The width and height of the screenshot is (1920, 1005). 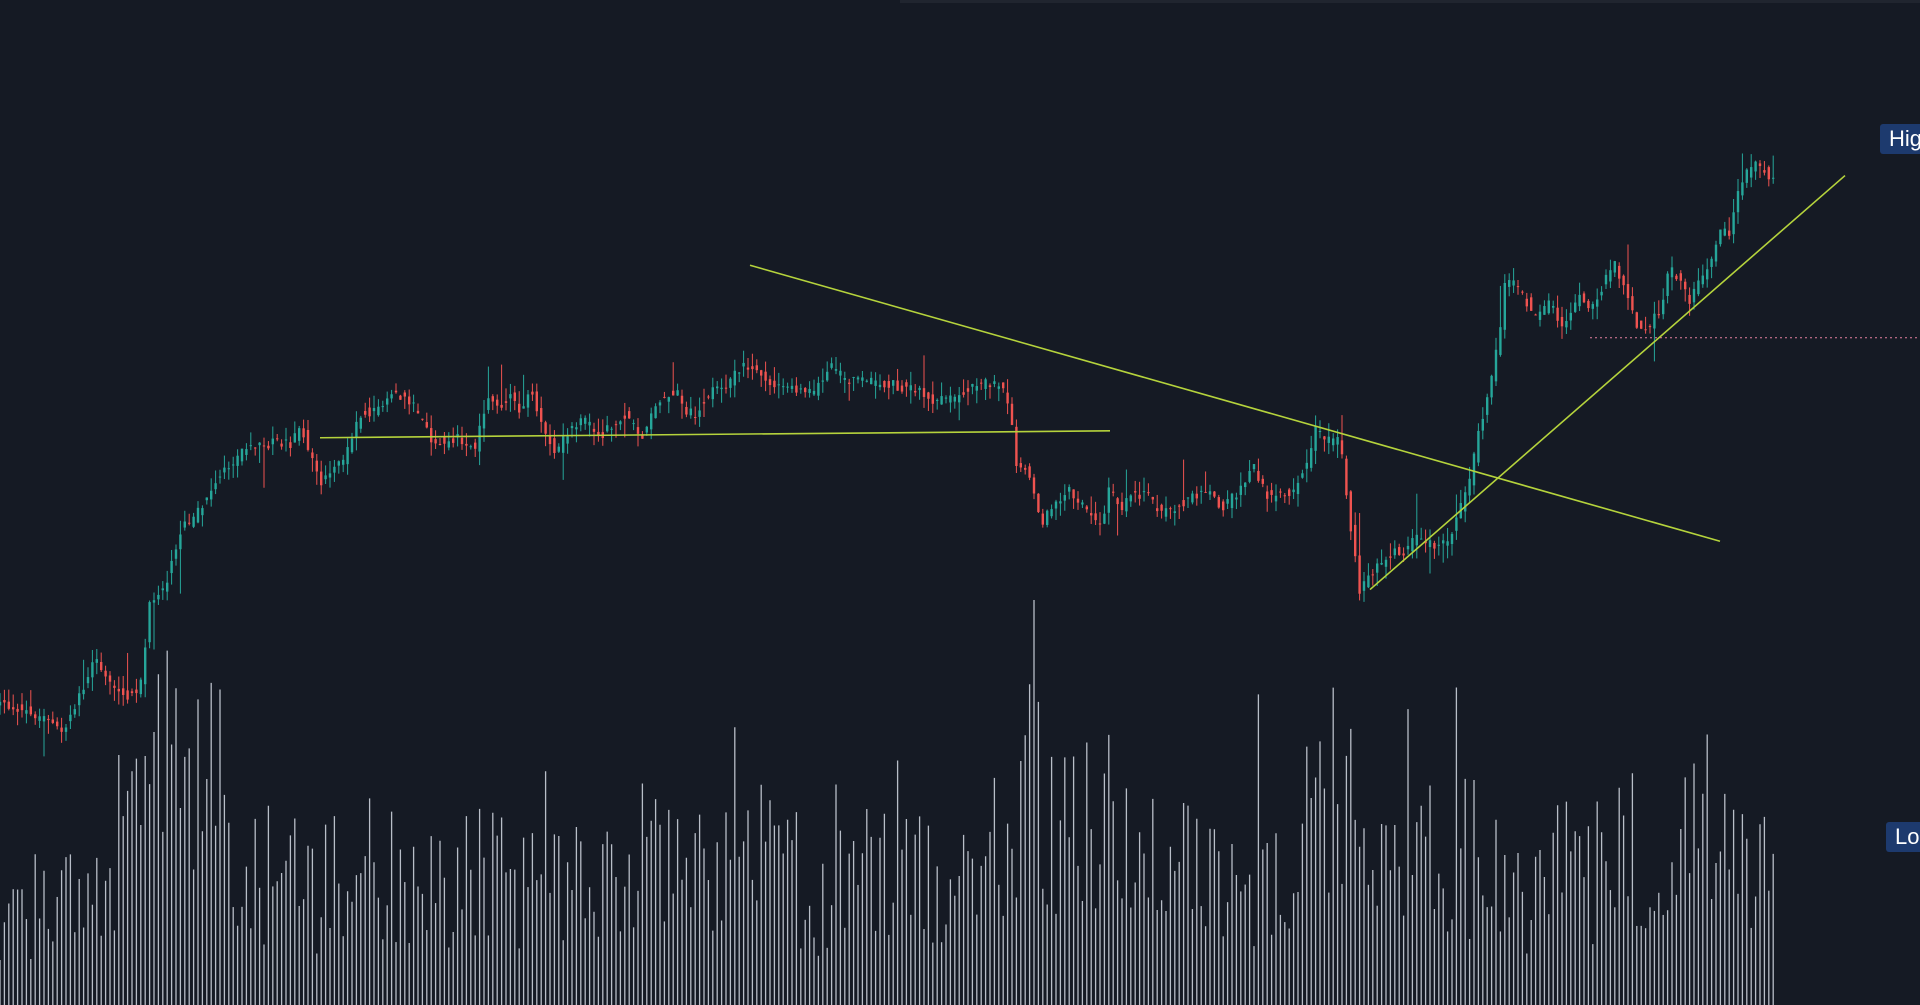 What do you see at coordinates (1607, 382) in the screenshot?
I see `ascending-trendline` at bounding box center [1607, 382].